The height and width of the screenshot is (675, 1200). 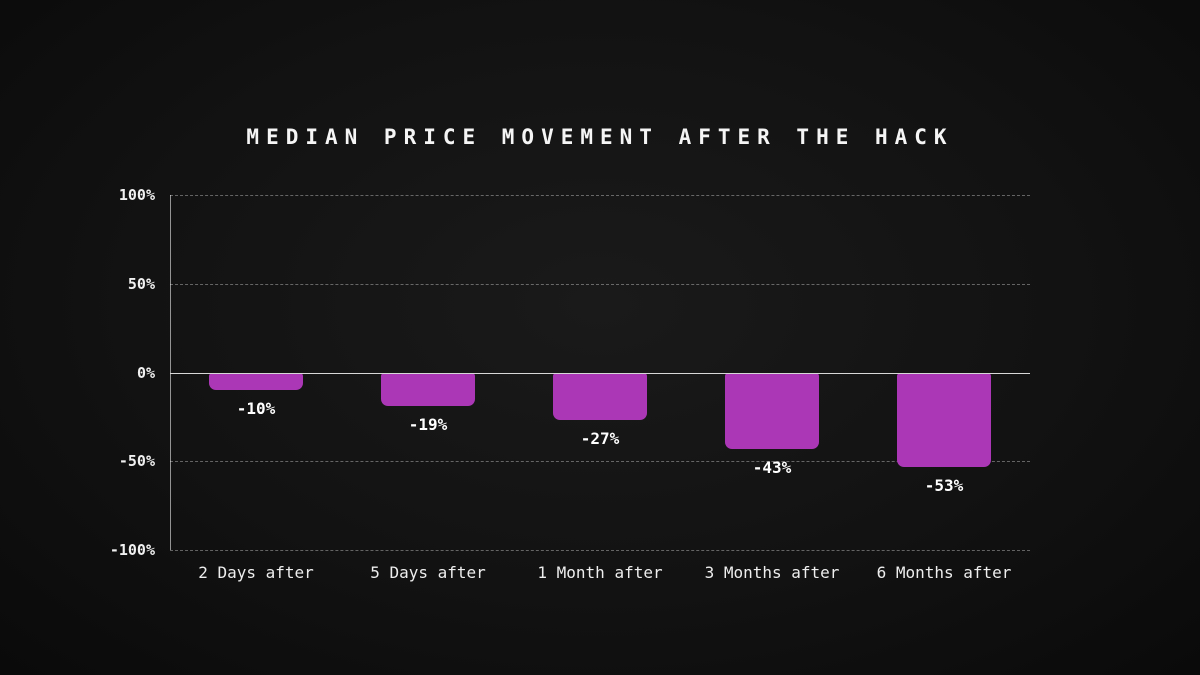 What do you see at coordinates (428, 572) in the screenshot?
I see `x-axis-category-label: 5 Days after` at bounding box center [428, 572].